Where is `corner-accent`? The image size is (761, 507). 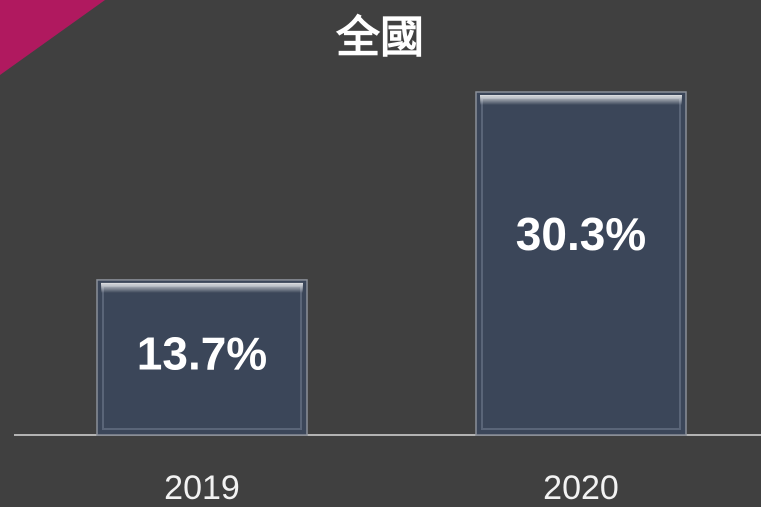 corner-accent is located at coordinates (52, 37).